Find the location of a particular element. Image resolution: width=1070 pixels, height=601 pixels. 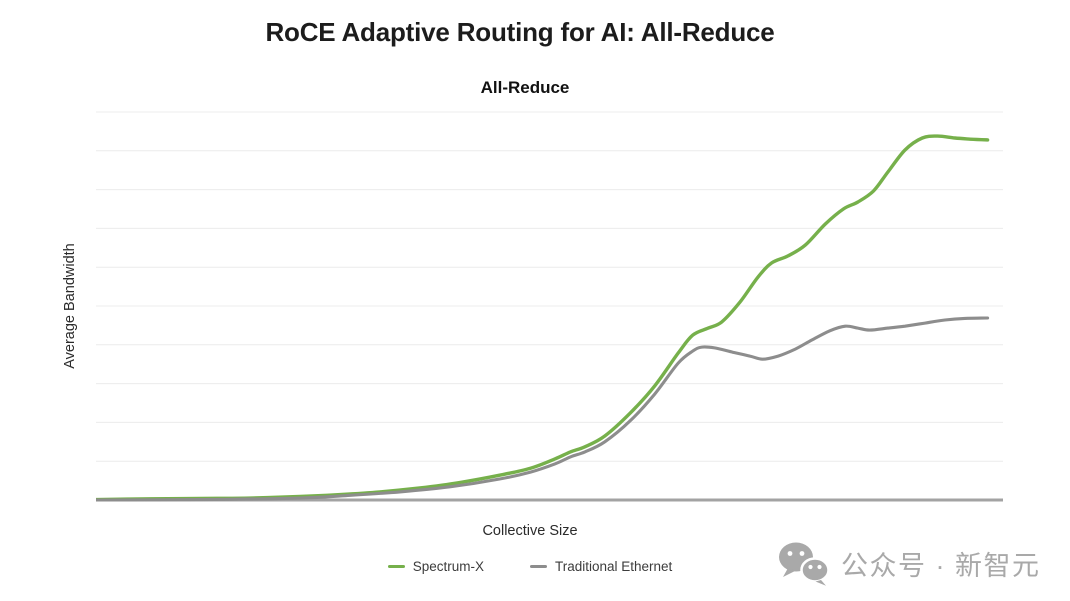

chart-subtitle: All-Reduce is located at coordinates (525, 87).